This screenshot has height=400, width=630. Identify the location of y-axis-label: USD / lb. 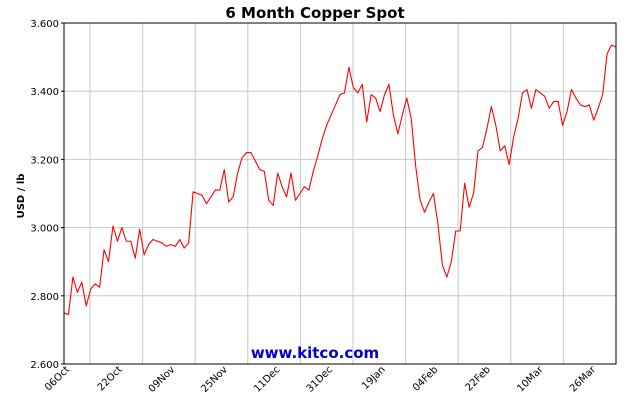
(21, 196).